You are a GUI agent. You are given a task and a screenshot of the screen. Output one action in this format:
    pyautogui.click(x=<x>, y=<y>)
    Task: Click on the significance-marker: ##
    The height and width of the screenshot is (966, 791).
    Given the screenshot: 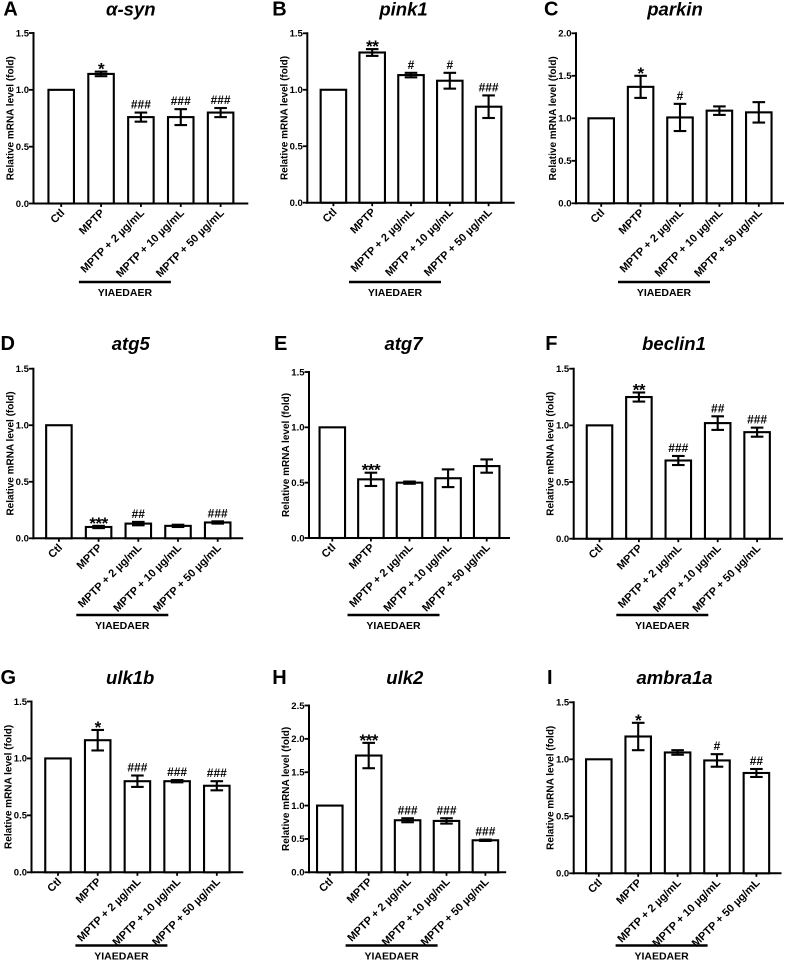 What is the action you would take?
    pyautogui.click(x=139, y=514)
    